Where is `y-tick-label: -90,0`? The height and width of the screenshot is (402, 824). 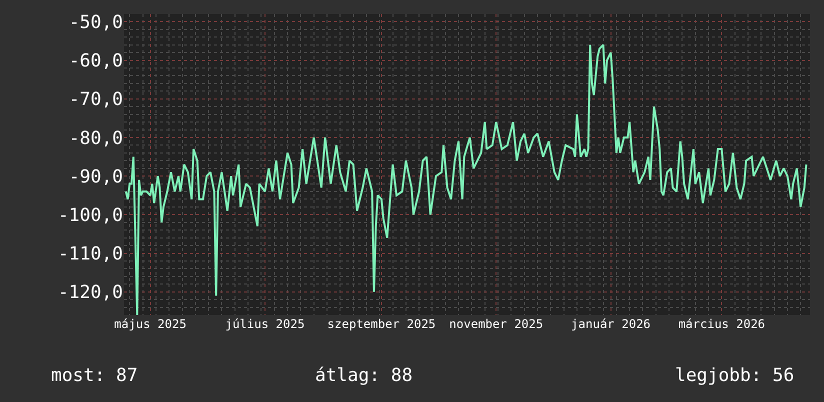 y-tick-label: -90,0 is located at coordinates (95, 177).